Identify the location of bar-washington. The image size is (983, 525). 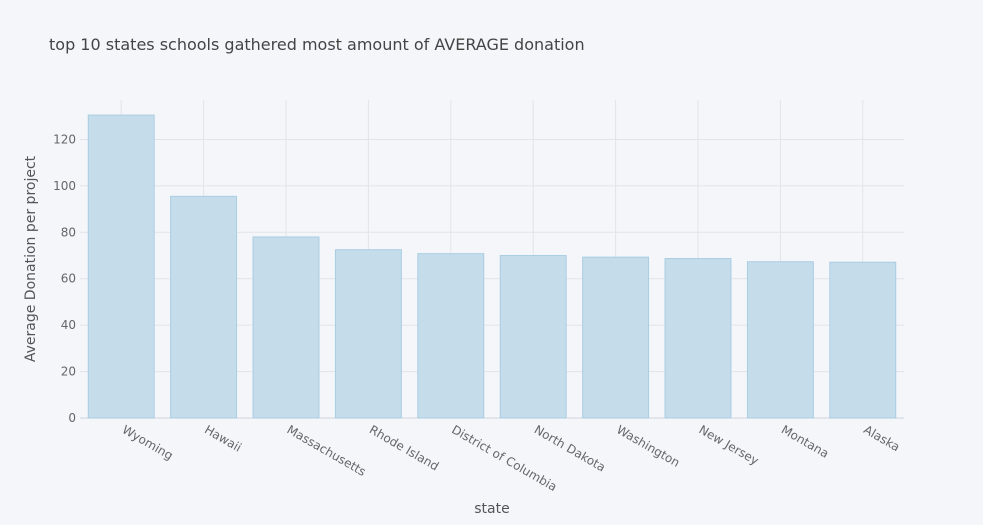
(616, 337).